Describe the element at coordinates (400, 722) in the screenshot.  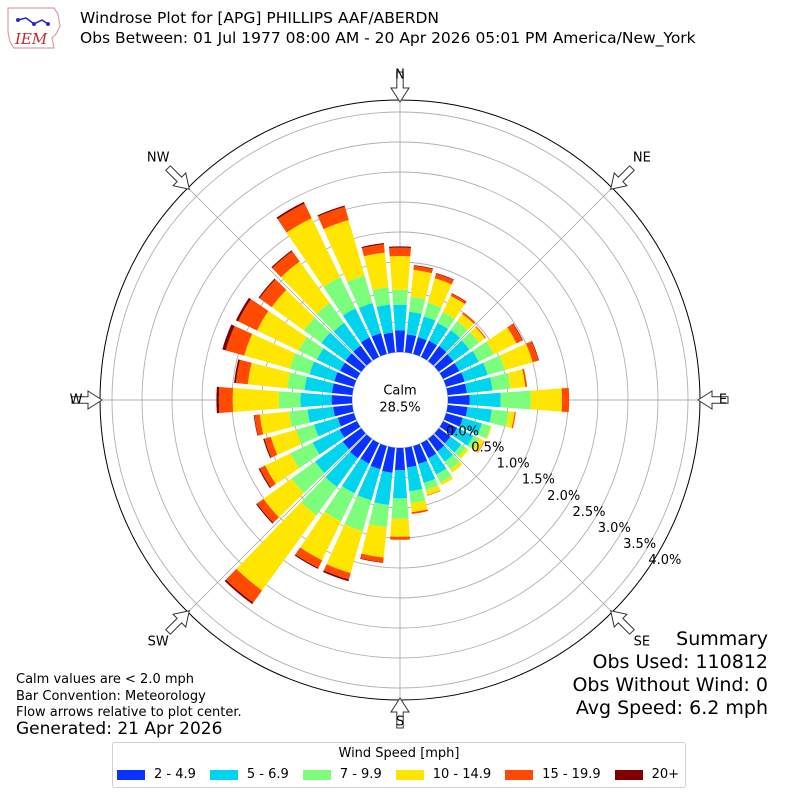
I see `direction-label-s: S` at that location.